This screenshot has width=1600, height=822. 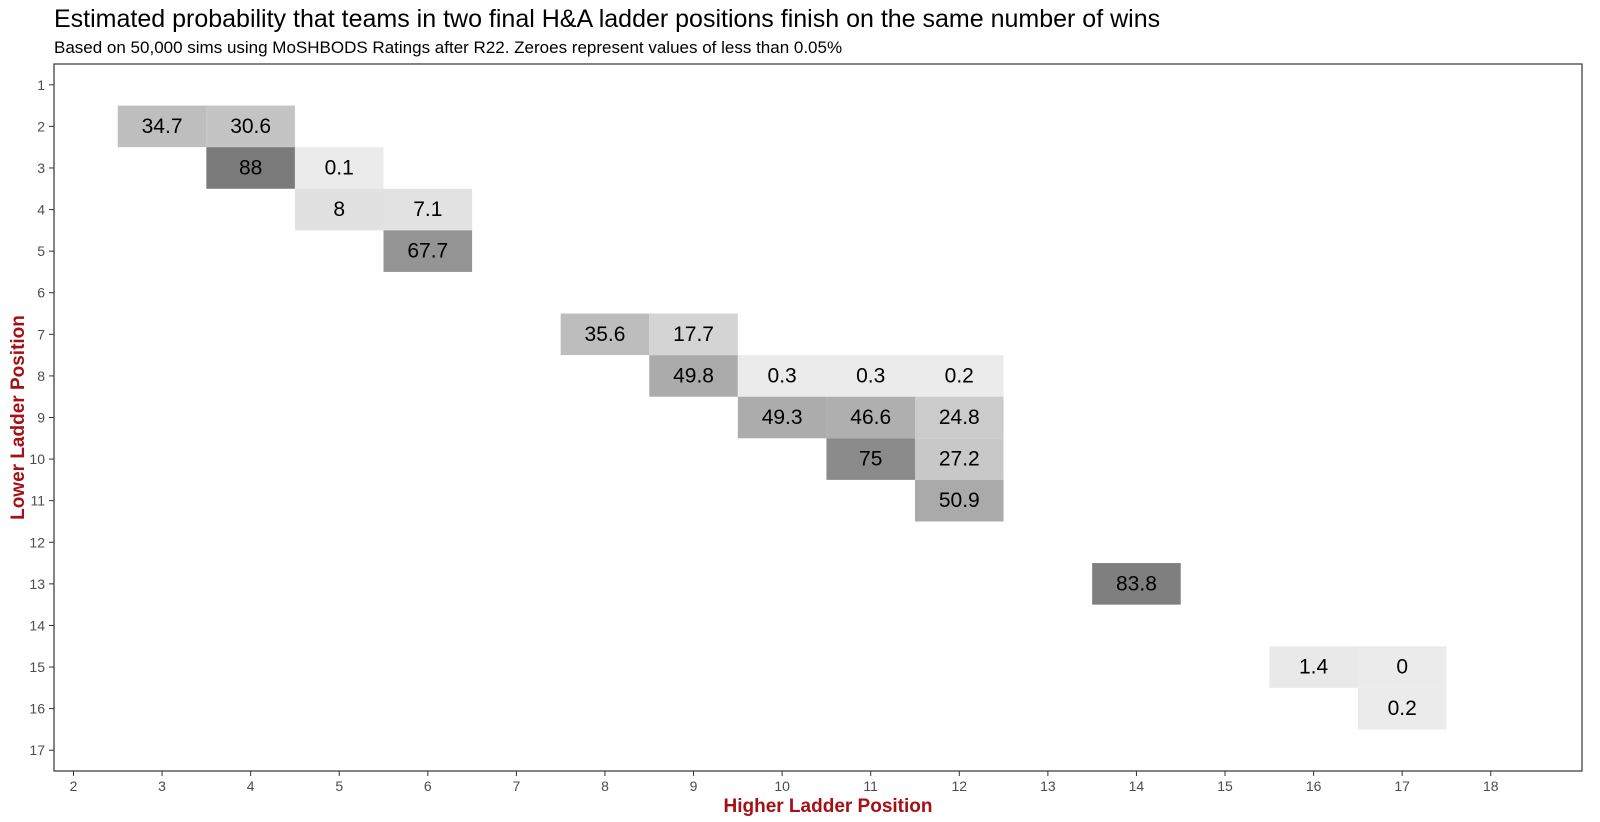 I want to click on heatmap-cell: 88, so click(x=250, y=168).